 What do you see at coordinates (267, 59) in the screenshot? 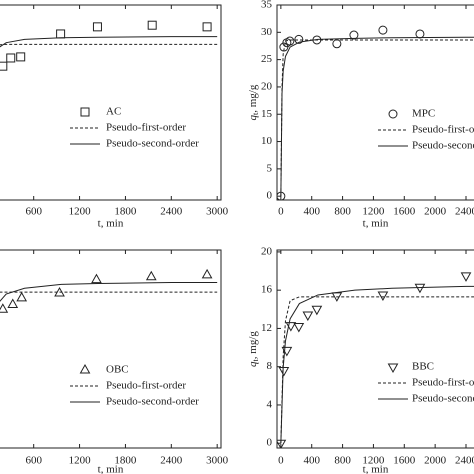
I see `y-tick-label: 25` at bounding box center [267, 59].